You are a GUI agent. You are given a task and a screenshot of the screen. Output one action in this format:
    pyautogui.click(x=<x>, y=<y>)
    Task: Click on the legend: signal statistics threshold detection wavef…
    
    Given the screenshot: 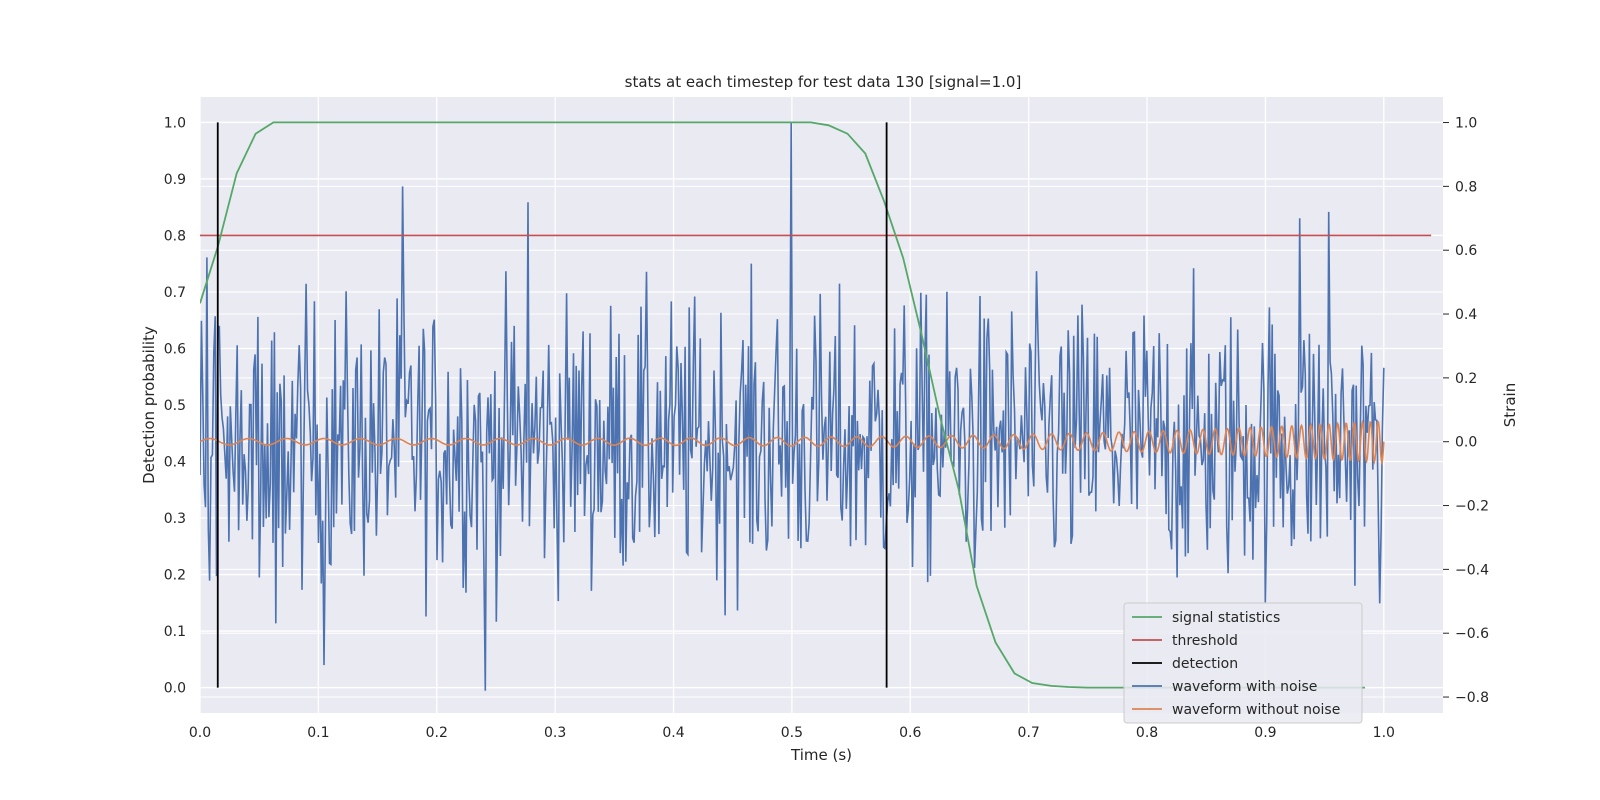 What is the action you would take?
    pyautogui.click(x=1243, y=663)
    